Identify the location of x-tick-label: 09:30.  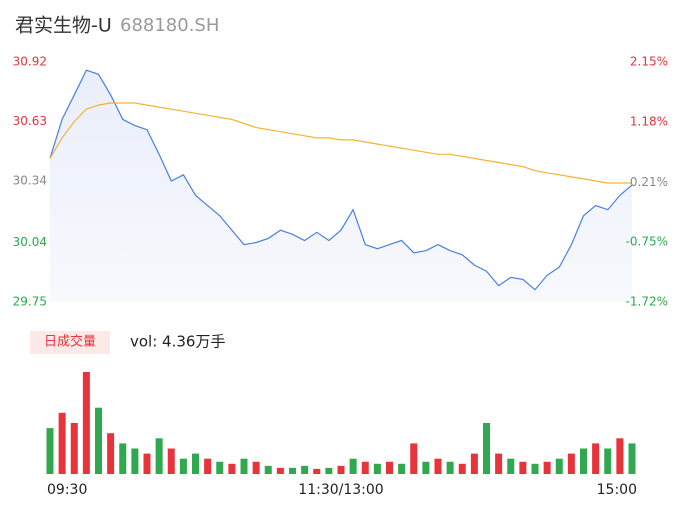
(67, 490).